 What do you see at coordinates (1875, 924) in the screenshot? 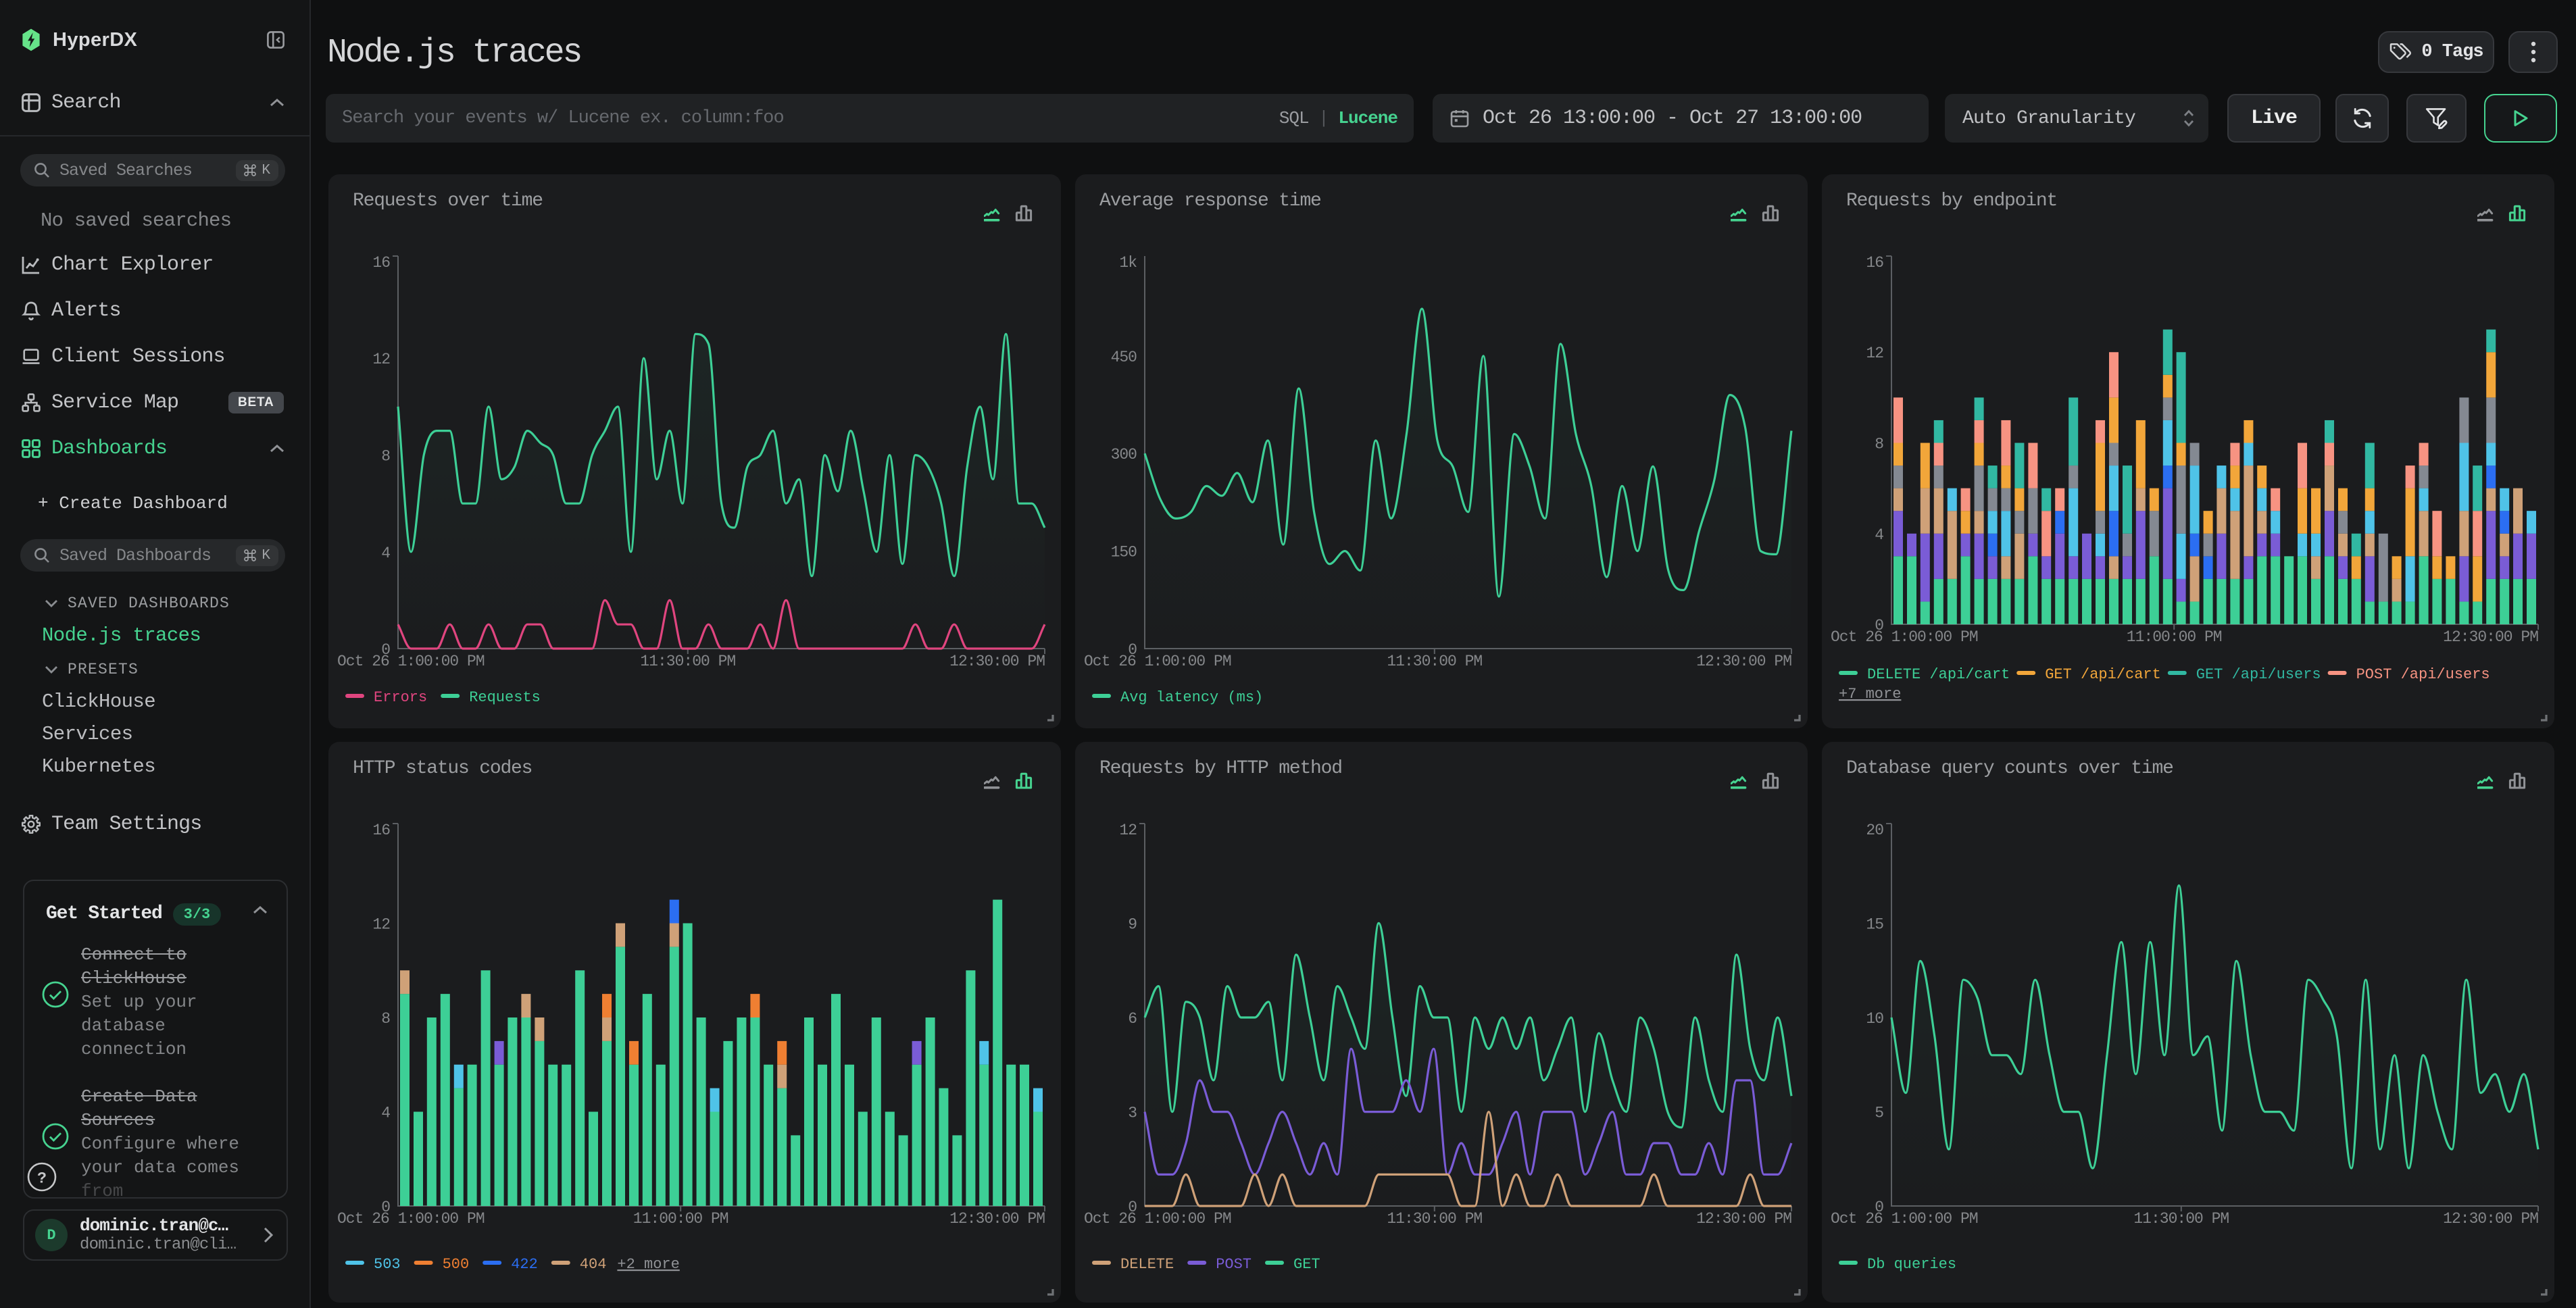
I see `svg-text: 15` at bounding box center [1875, 924].